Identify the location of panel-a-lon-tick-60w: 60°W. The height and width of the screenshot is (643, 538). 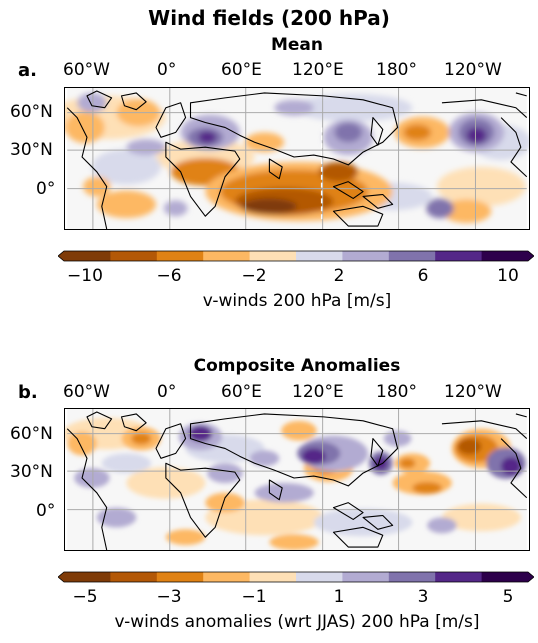
(86, 70).